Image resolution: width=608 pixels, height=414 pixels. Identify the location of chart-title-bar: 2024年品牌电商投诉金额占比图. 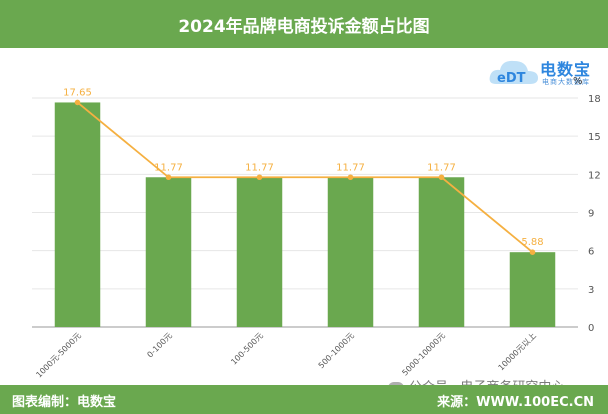
(304, 24).